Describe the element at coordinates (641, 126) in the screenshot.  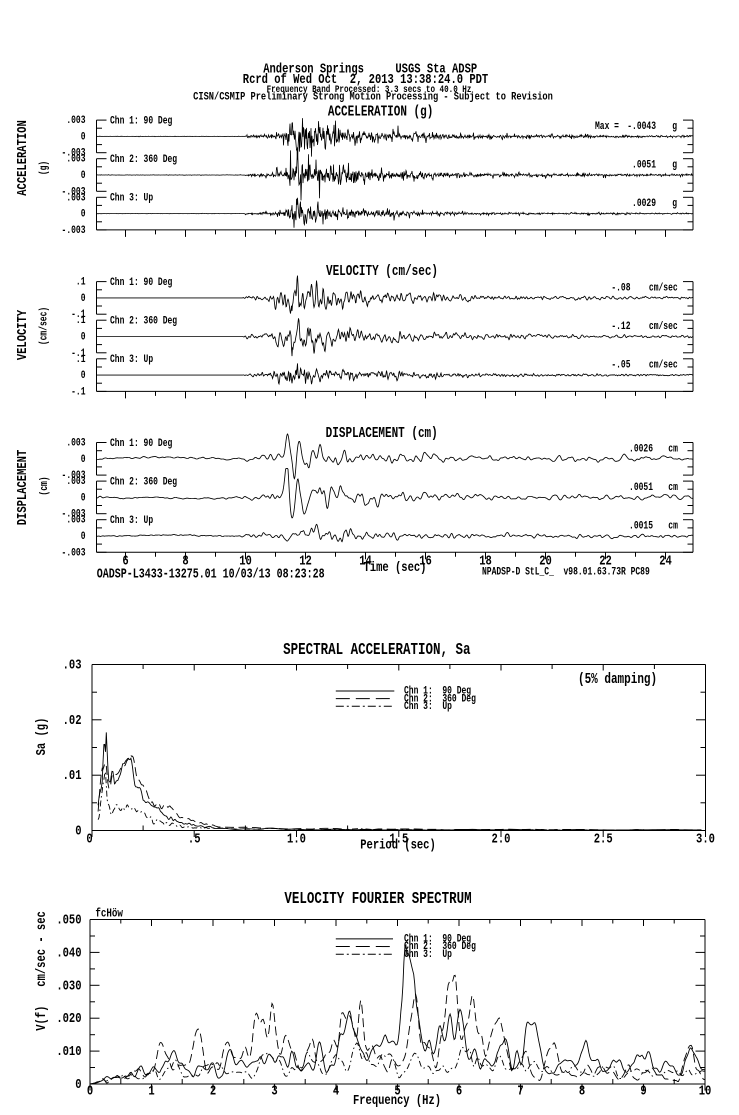
I see `svg-text: -.0043` at that location.